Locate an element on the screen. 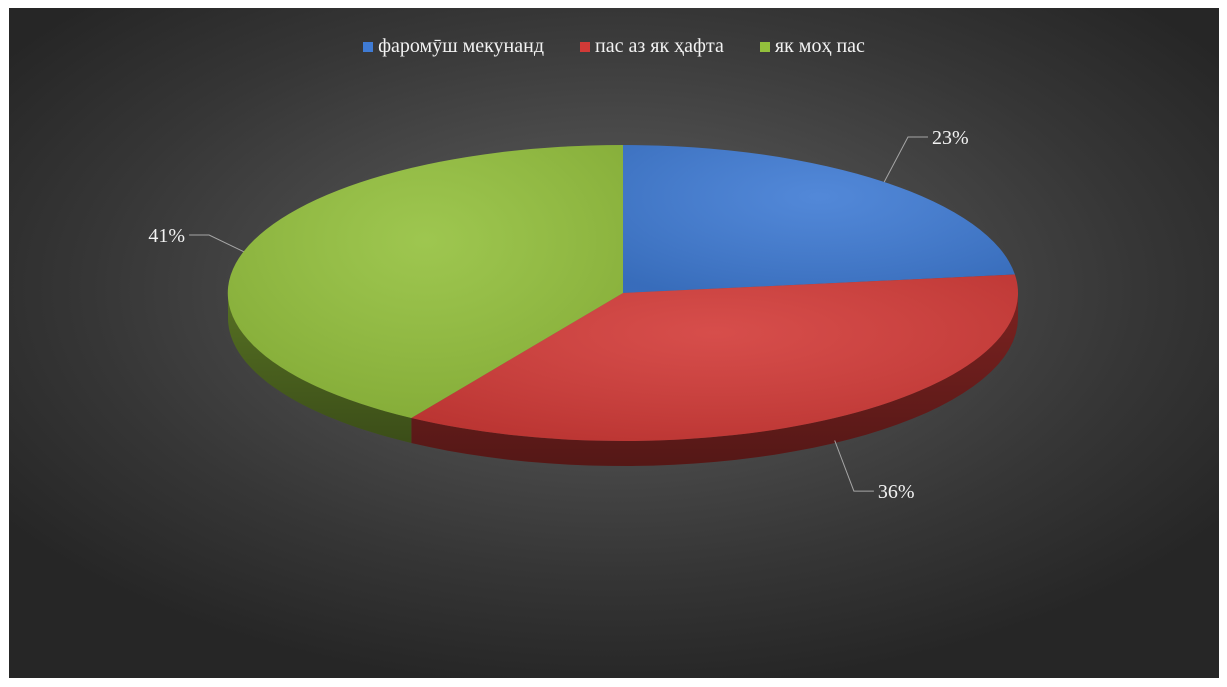 This screenshot has height=687, width=1227. legend-item-forget: фаромӯш мекунанд is located at coordinates (453, 46).